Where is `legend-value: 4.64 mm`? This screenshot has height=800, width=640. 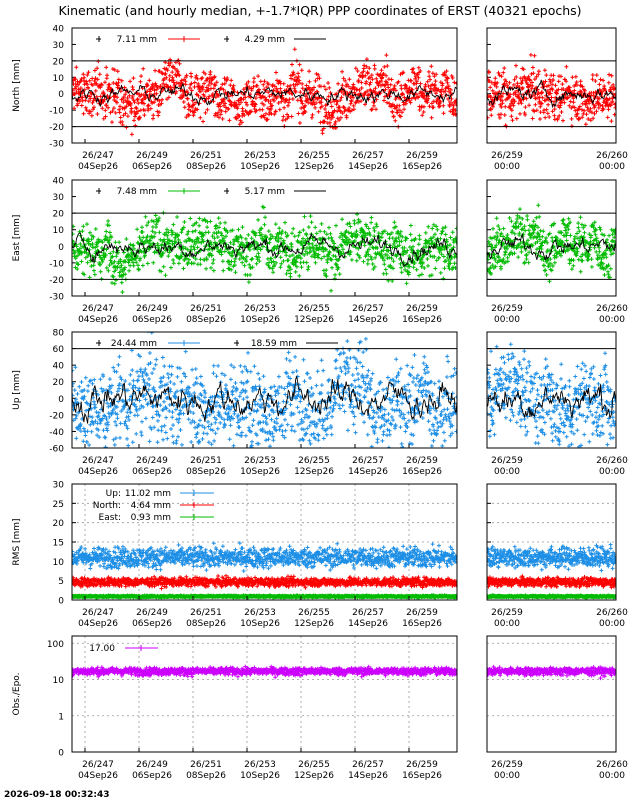
legend-value: 4.64 mm is located at coordinates (151, 506).